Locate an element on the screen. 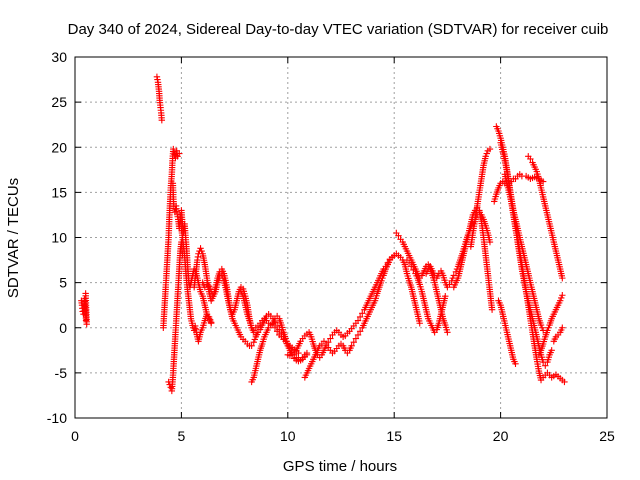 This screenshot has height=480, width=640. series-arc-x is located at coordinates (550, 325).